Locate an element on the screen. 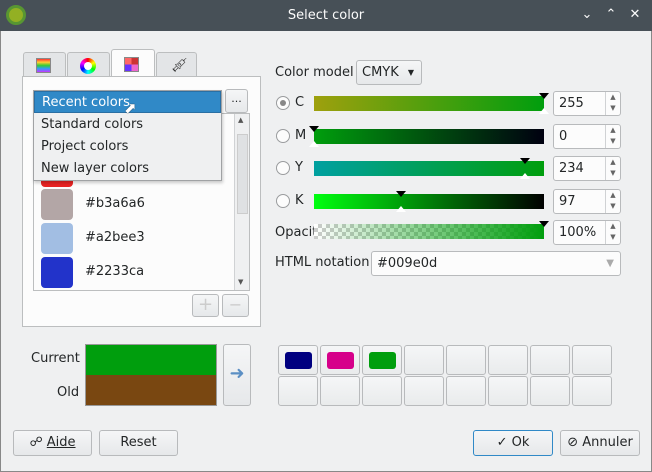 This screenshot has width=652, height=472. channel-value: 97 is located at coordinates (567, 201).